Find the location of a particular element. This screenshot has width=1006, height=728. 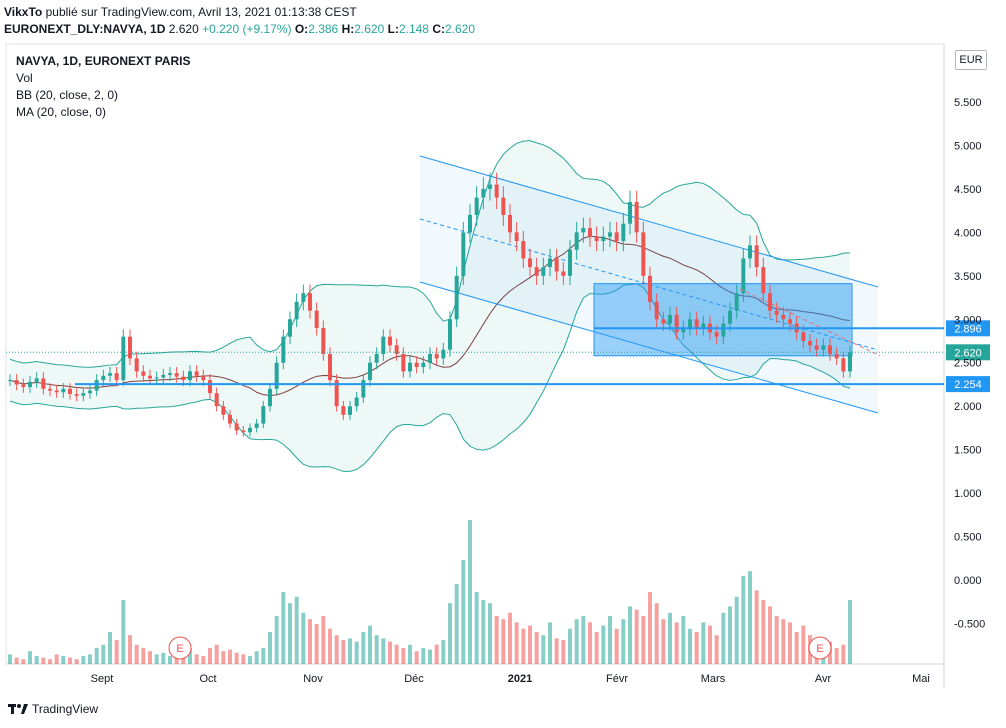

y-tick-label: 2.000 is located at coordinates (968, 407).